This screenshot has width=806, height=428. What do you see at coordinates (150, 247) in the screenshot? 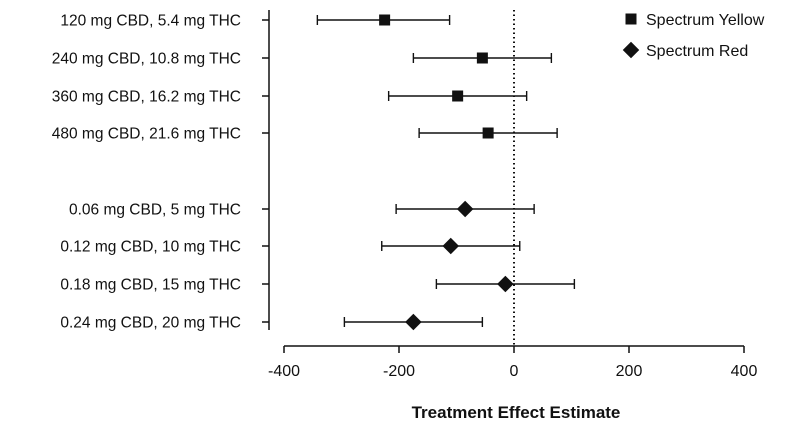
I see `category-label: 0.12 mg CBD, 10 mg THC` at bounding box center [150, 247].